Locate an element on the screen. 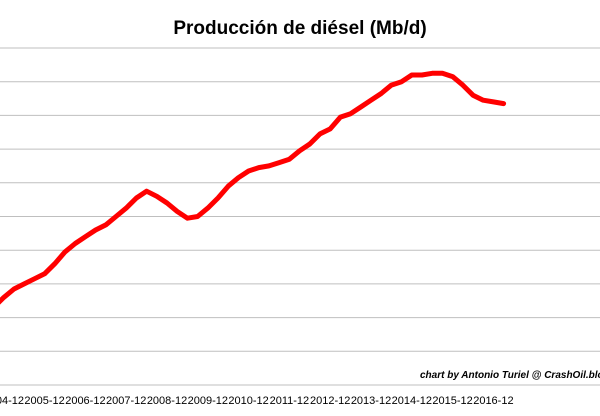 The height and width of the screenshot is (416, 600). x-tick-label: 2011-12 is located at coordinates (290, 401).